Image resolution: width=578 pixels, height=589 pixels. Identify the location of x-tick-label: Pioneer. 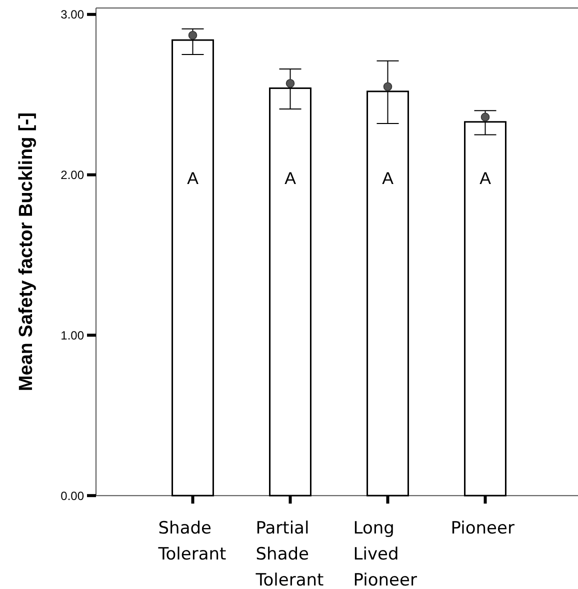
(482, 528).